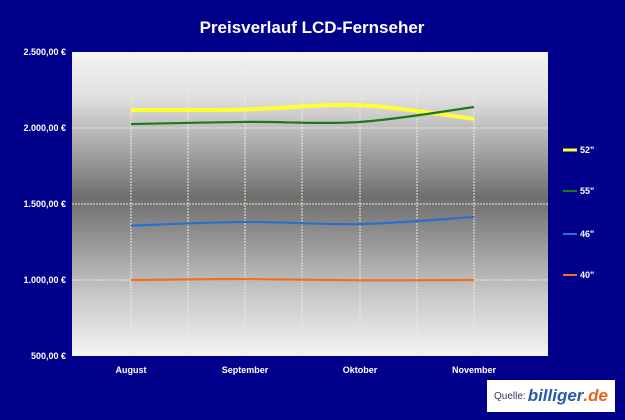  Describe the element at coordinates (44, 128) in the screenshot. I see `y-tick-label: 2.000,00 €` at that location.